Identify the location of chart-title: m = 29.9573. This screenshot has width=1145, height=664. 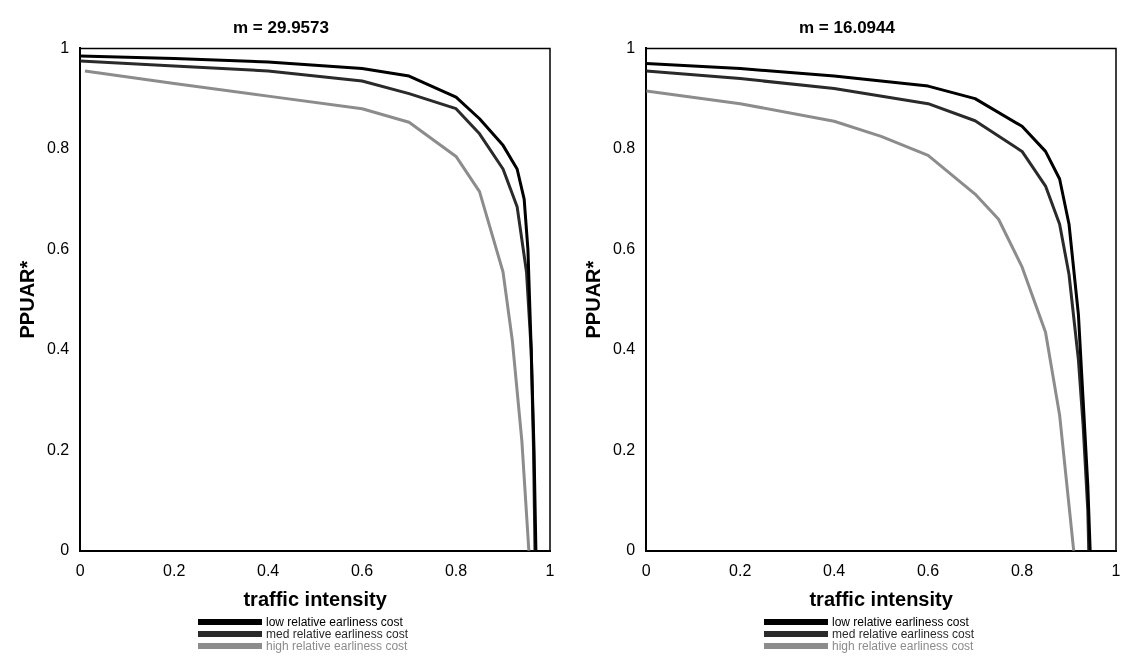
(281, 27).